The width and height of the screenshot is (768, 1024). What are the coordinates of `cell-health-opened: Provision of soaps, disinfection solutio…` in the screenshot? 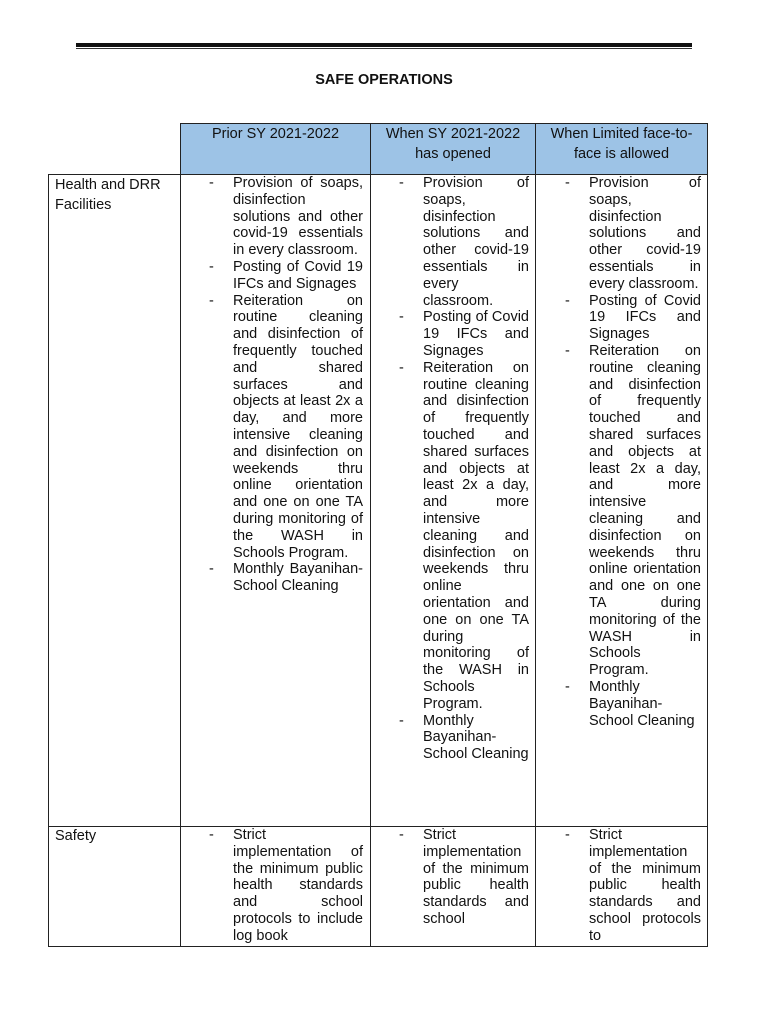 It's located at (453, 500).